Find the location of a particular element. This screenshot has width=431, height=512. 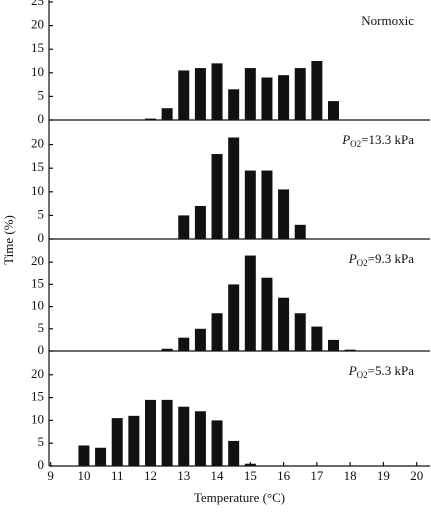

x-axis-label: Temperature (°C) is located at coordinates (239, 497).